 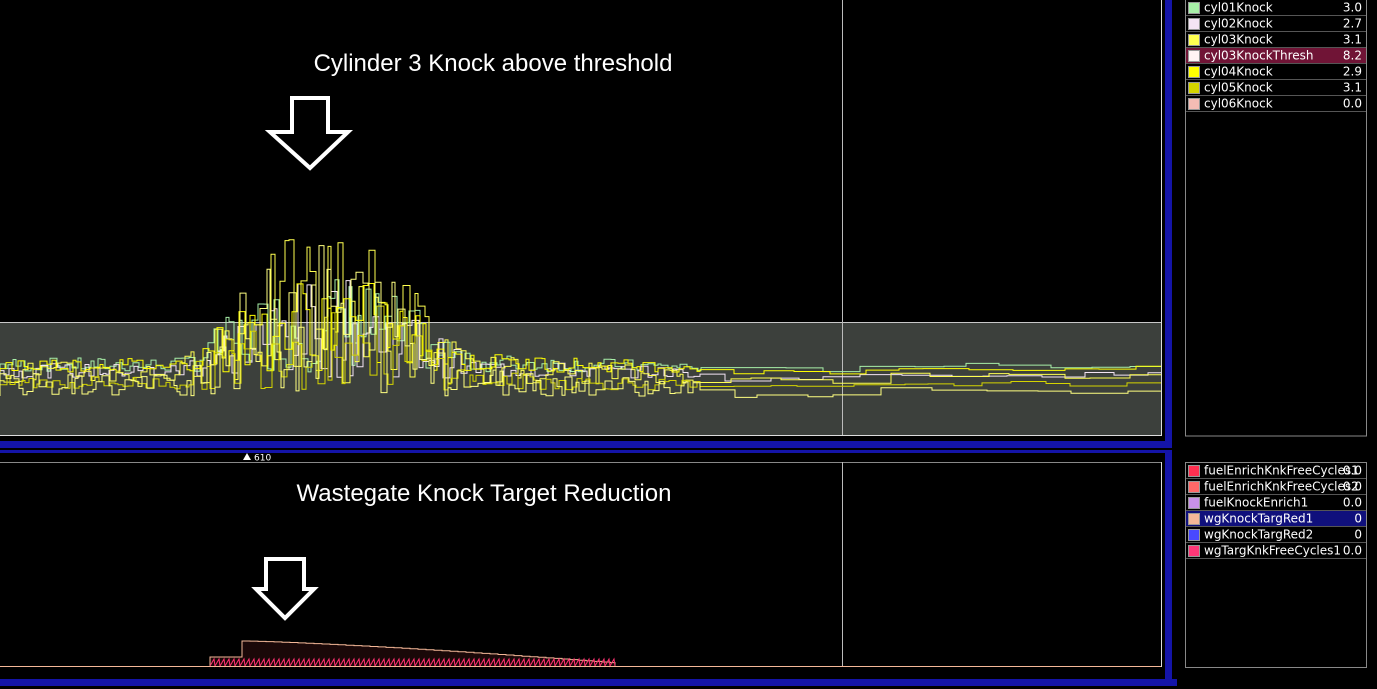 I want to click on legend-name: cyl06Knock, so click(x=1238, y=104).